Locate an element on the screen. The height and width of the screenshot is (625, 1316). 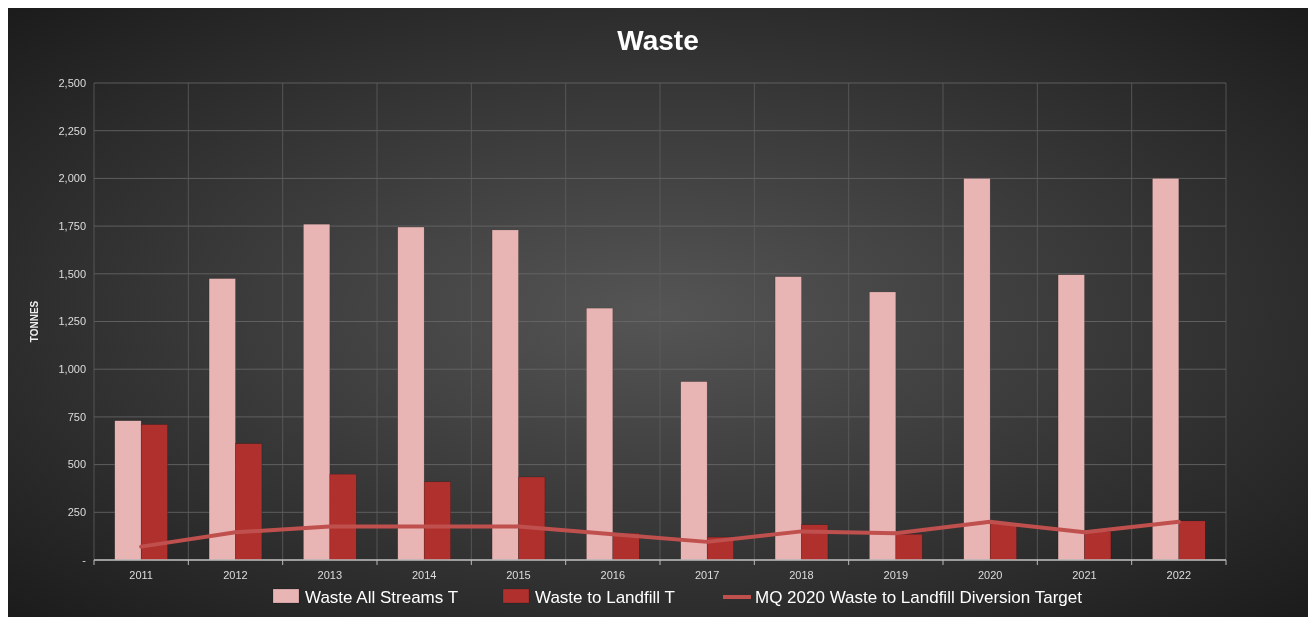
y-tick-label: 2,000 is located at coordinates (72, 178).